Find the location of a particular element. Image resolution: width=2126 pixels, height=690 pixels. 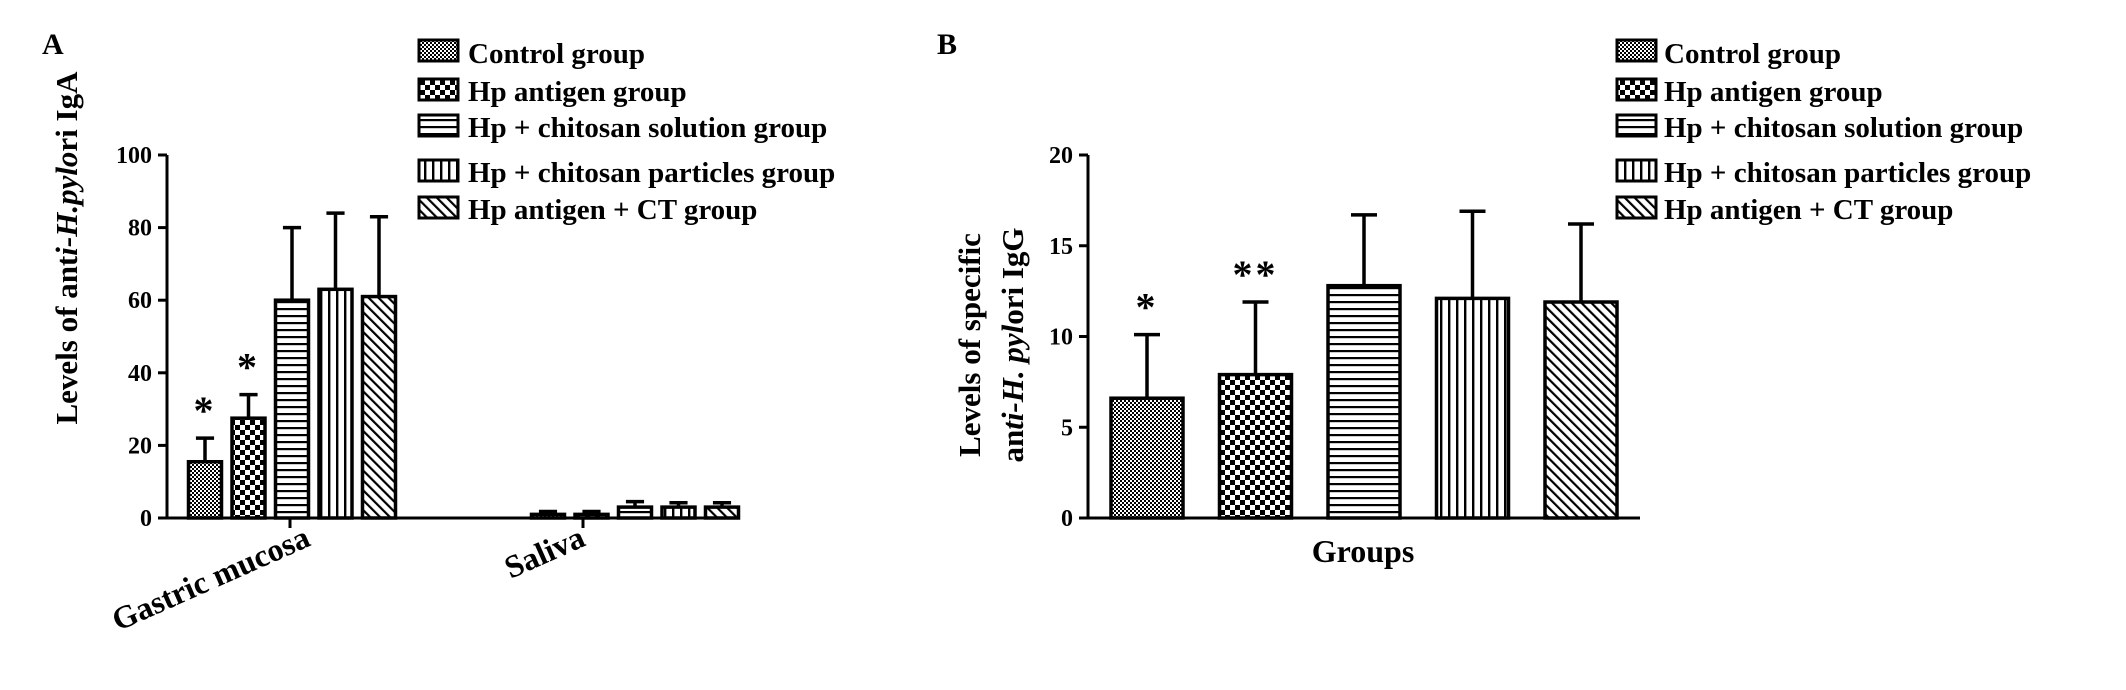

panel-b-error-bars is located at coordinates (1364, 304).